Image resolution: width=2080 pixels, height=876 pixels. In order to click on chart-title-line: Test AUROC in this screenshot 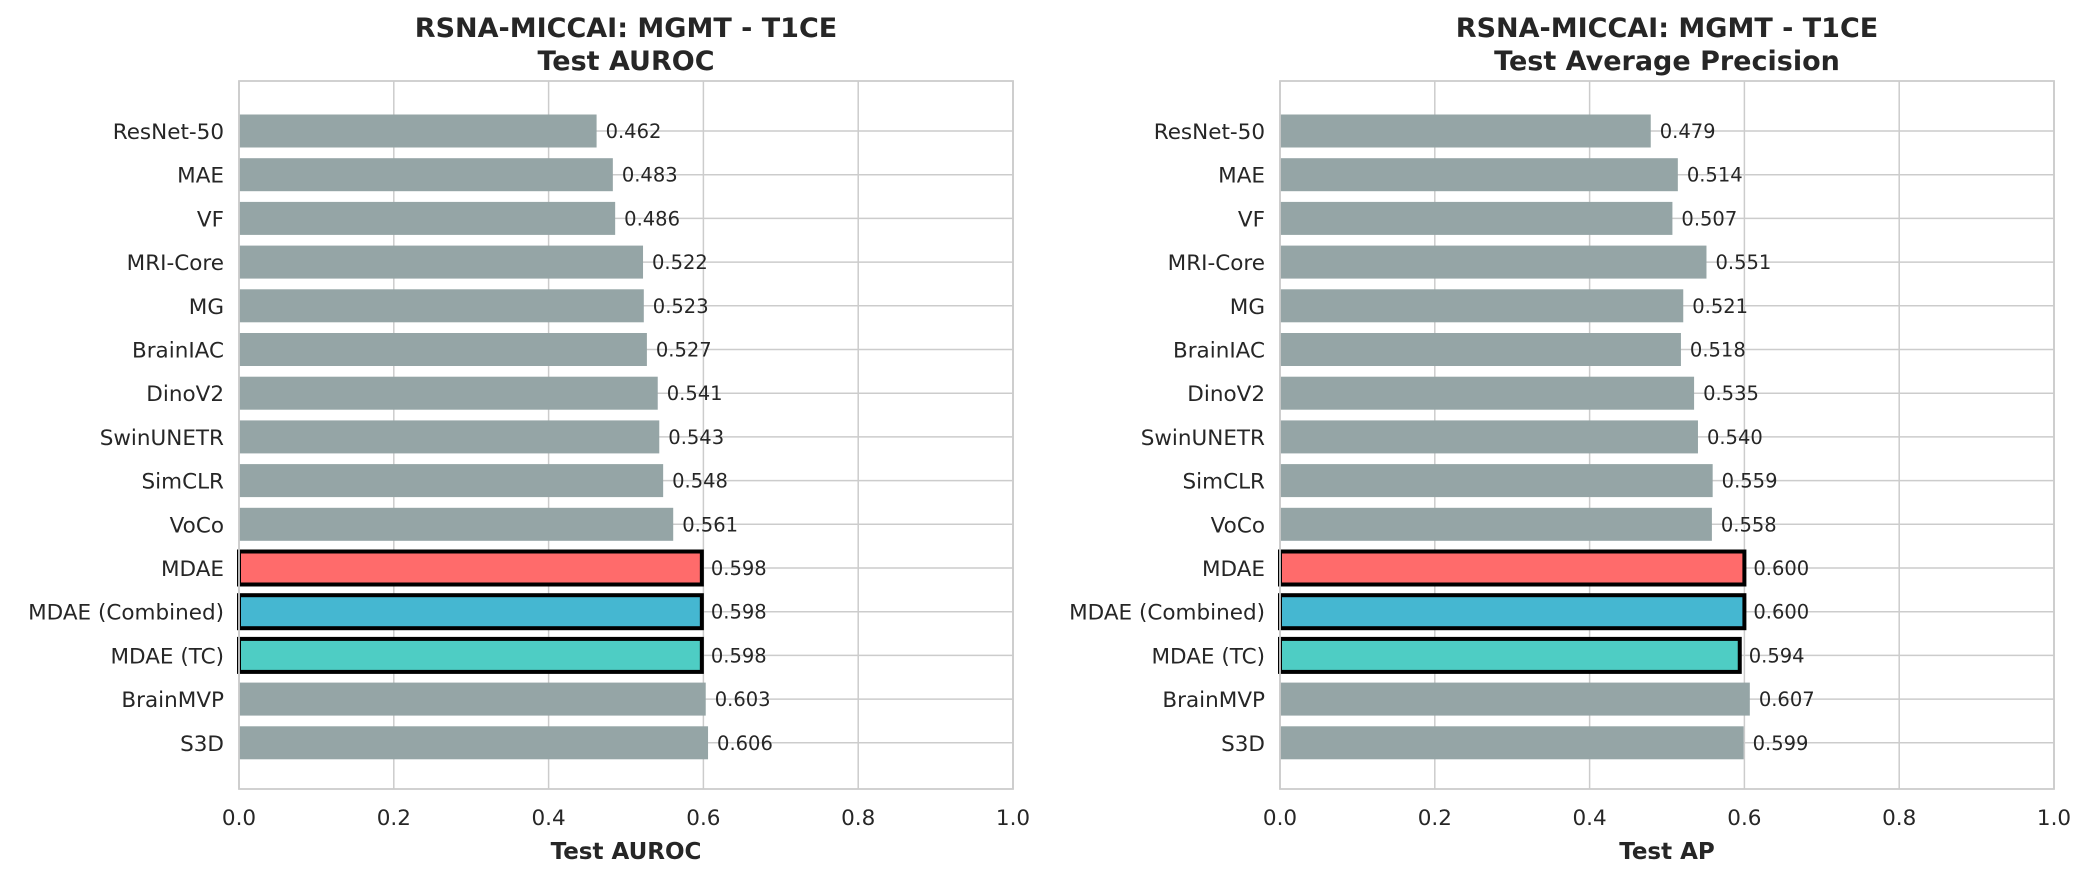, I will do `click(625, 61)`.